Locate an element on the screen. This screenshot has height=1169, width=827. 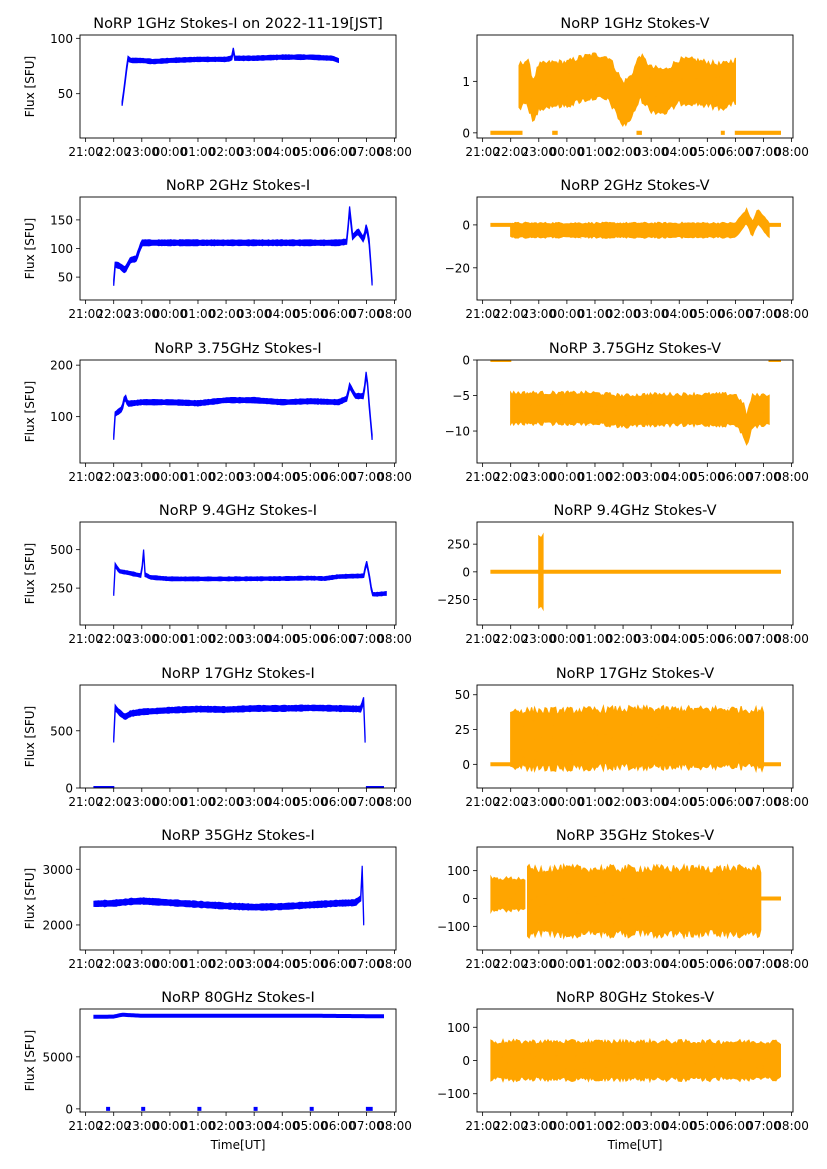
panel-title: NoRP 9.4GHz Stokes-I is located at coordinates (238, 511).